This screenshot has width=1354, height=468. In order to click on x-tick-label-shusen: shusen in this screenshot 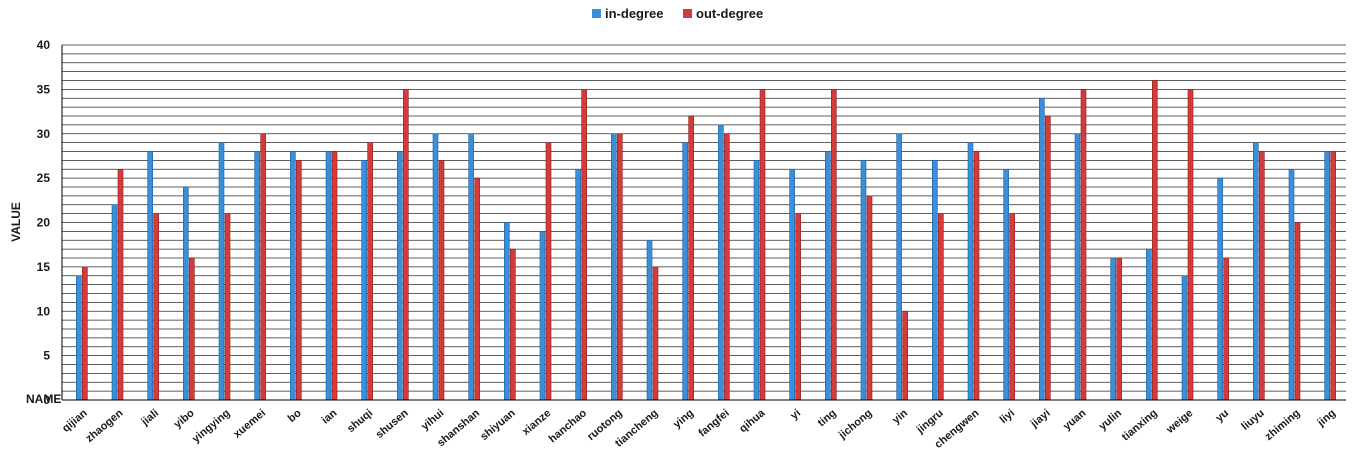, I will do `click(392, 424)`.